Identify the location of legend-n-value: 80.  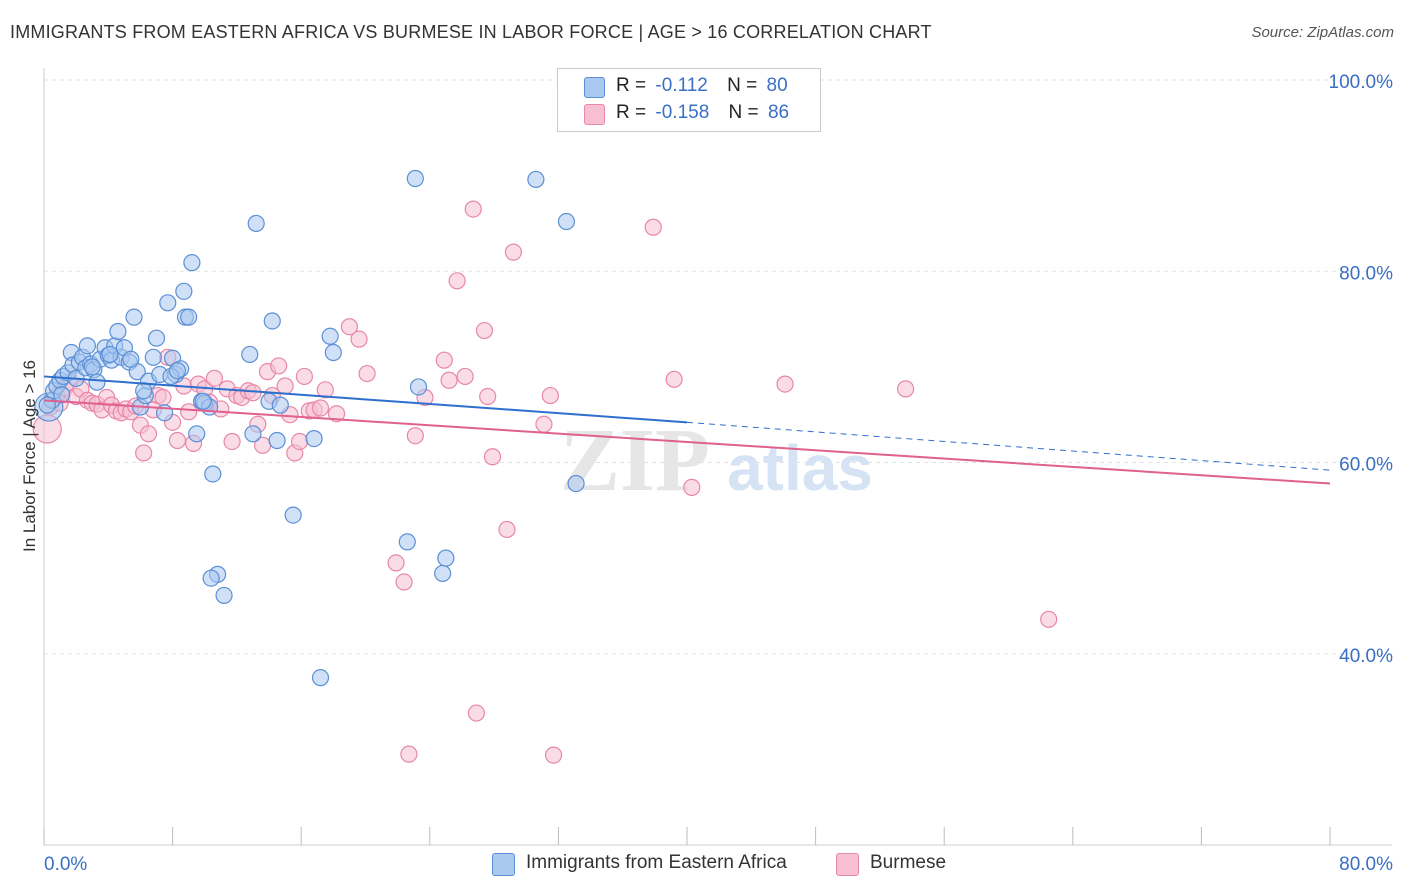
(777, 85).